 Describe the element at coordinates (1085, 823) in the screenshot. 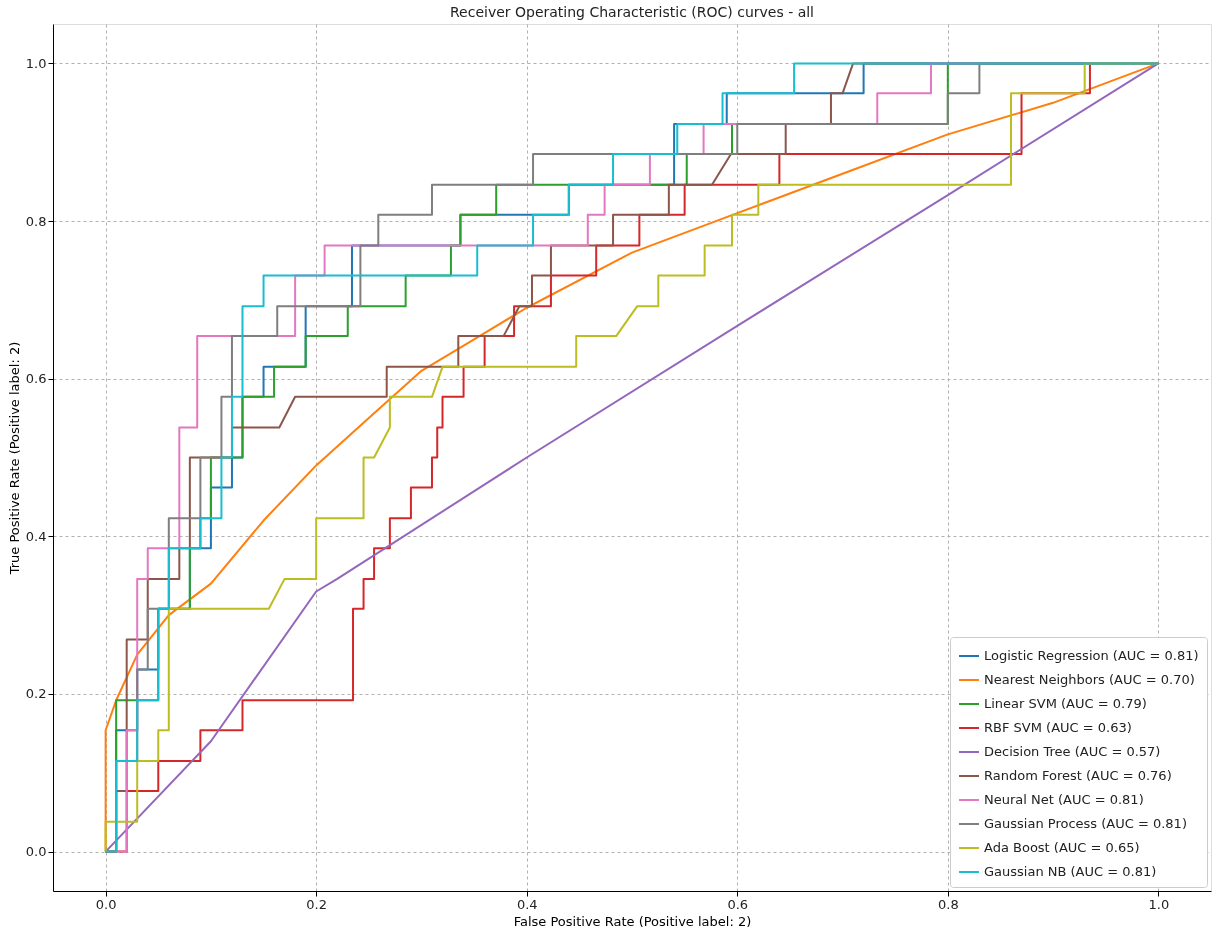

I see `legend-label: Gaussian Process (AUC = 0.81)` at that location.